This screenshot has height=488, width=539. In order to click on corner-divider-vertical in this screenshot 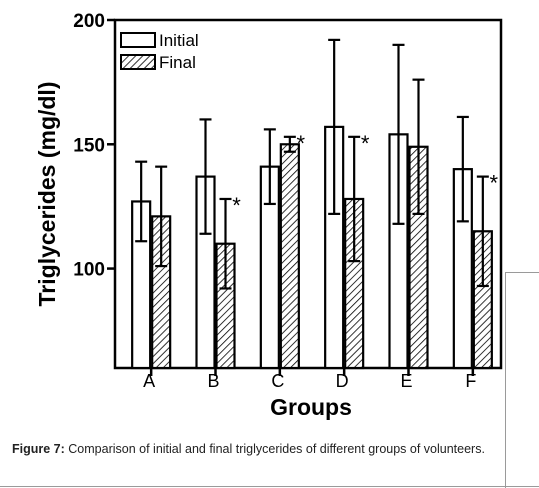, I will do `click(505, 380)`.